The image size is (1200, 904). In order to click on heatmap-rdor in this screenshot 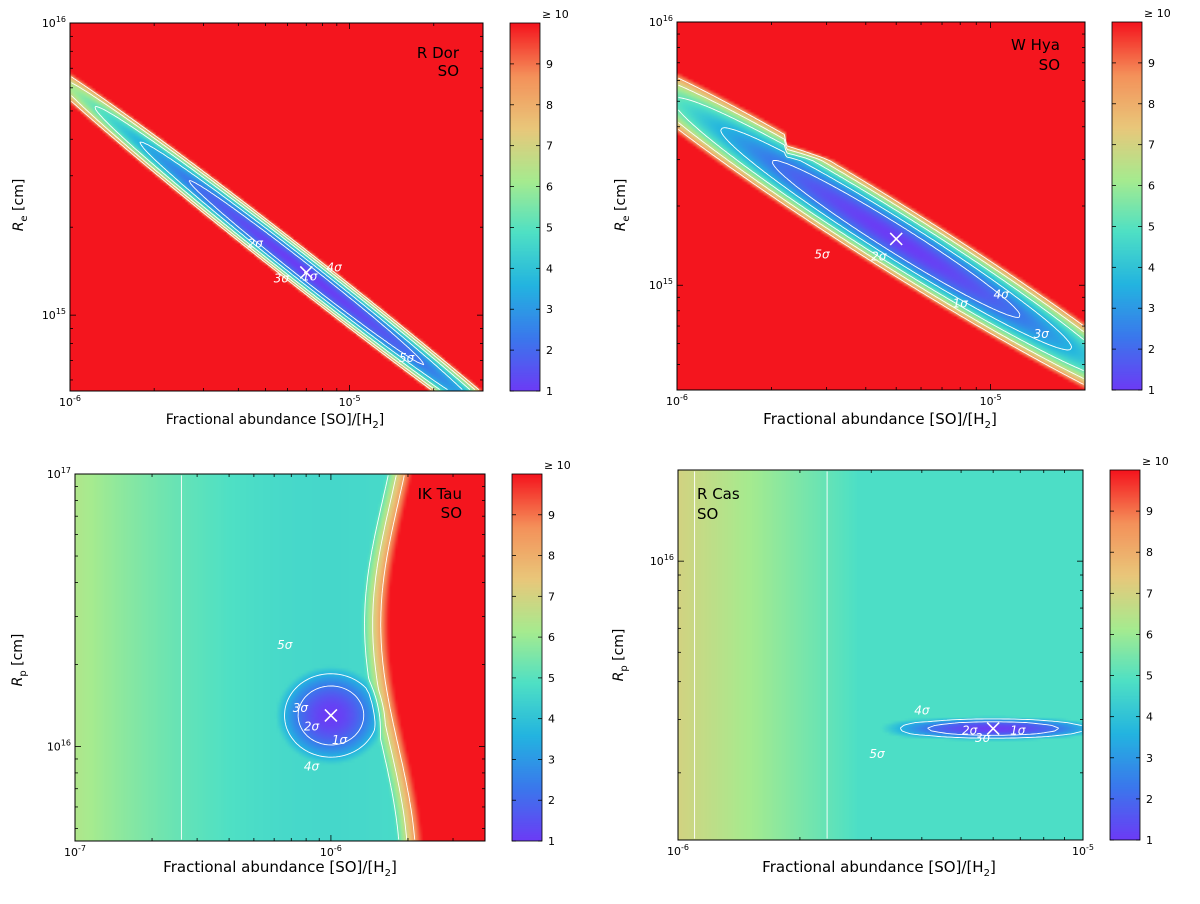, I will do `click(276, 207)`.